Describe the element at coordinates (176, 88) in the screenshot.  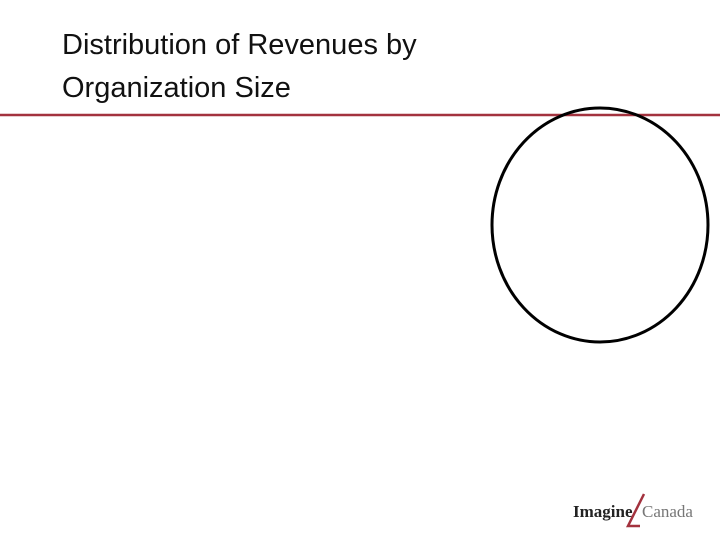
I see `title-line: Organization Size` at that location.